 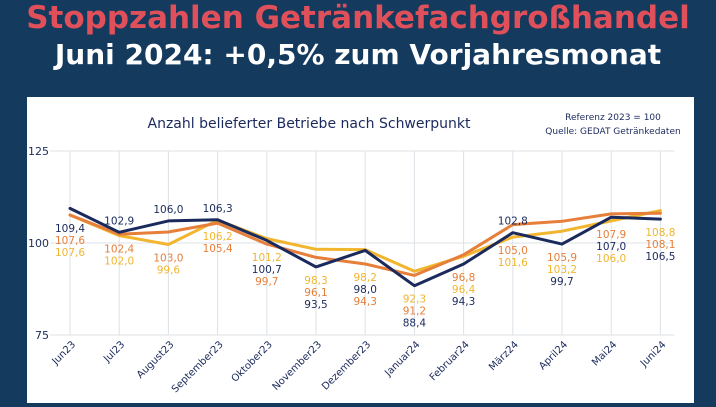 What do you see at coordinates (198, 367) in the screenshot?
I see `x-tick-label: September23` at bounding box center [198, 367].